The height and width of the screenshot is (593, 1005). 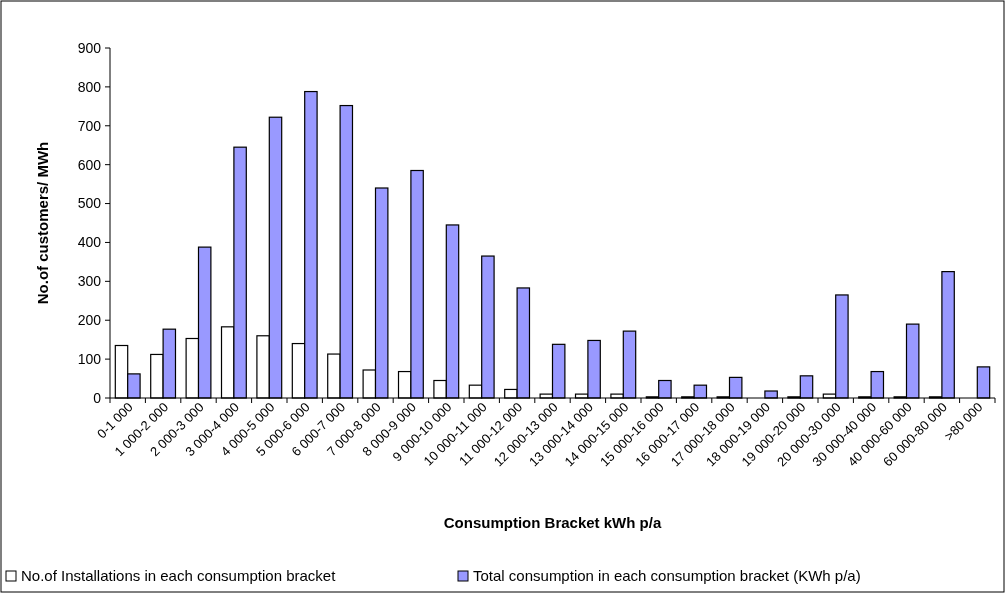 What do you see at coordinates (89, 86) in the screenshot?
I see `y-tick-label: 800` at bounding box center [89, 86].